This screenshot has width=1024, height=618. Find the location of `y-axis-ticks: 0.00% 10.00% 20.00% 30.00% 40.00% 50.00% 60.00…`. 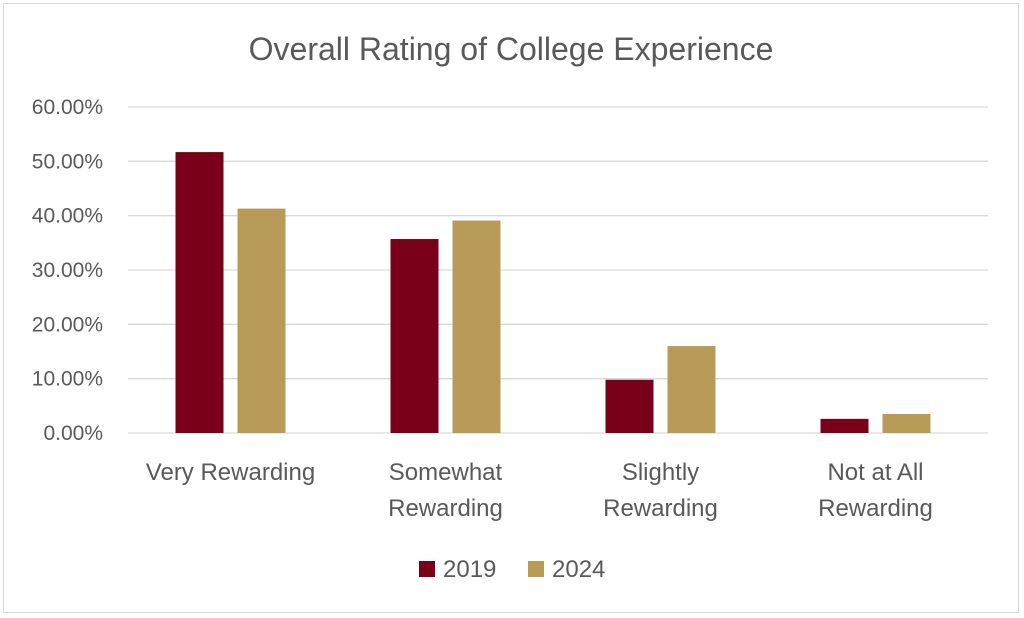

y-axis-ticks: 0.00% 10.00% 20.00% 30.00% 40.00% 50.00% 60.00… is located at coordinates (67, 270).